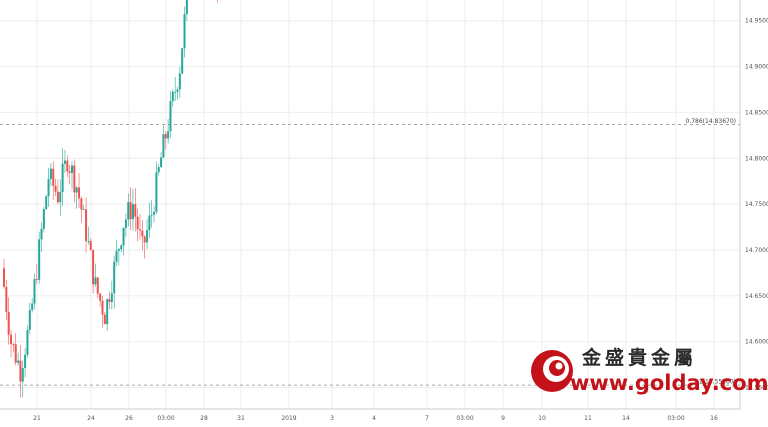 This screenshot has height=427, width=768. What do you see at coordinates (756, 250) in the screenshot?
I see `price-axis-label: 14.70000` at bounding box center [756, 250].